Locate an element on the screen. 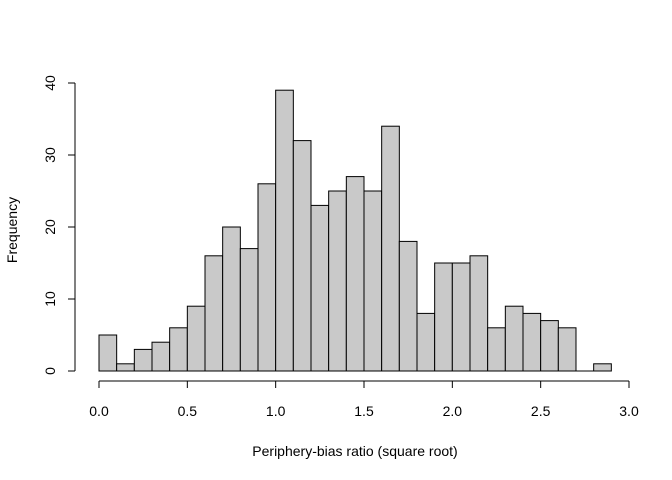 The image size is (672, 480). y-tick-label: 10 is located at coordinates (50, 299).